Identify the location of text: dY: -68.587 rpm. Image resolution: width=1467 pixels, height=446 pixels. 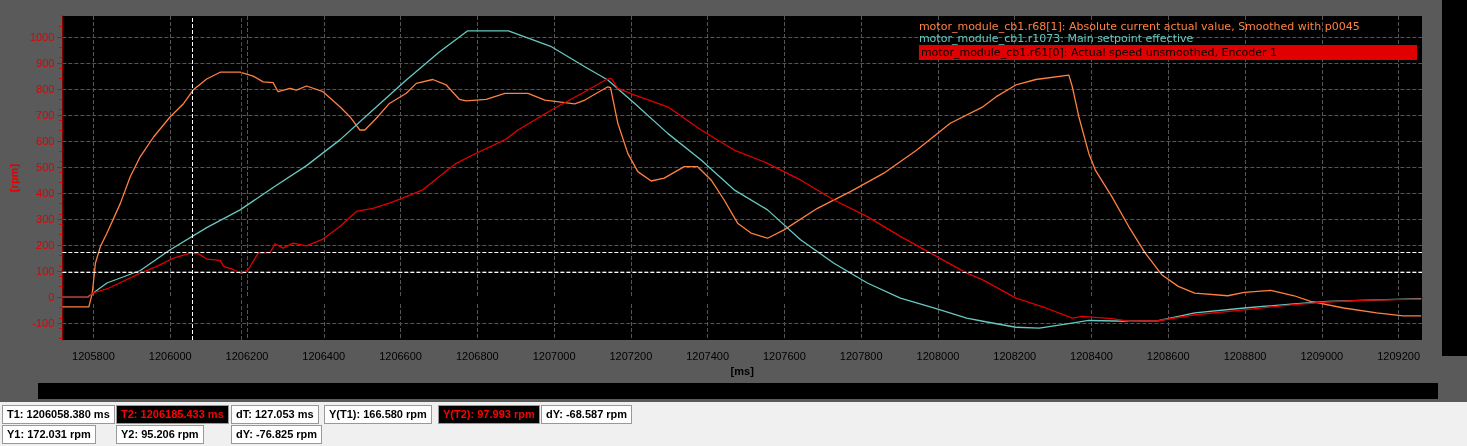
(587, 414).